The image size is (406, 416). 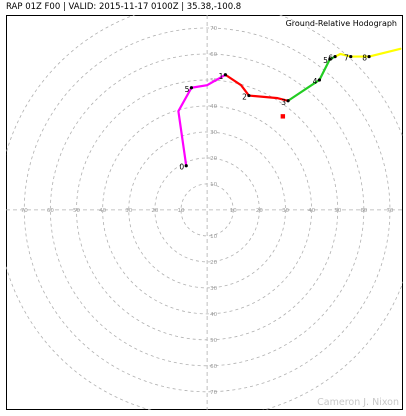 I want to click on chart-title: Ground-Relative Hodograph, so click(x=341, y=23).